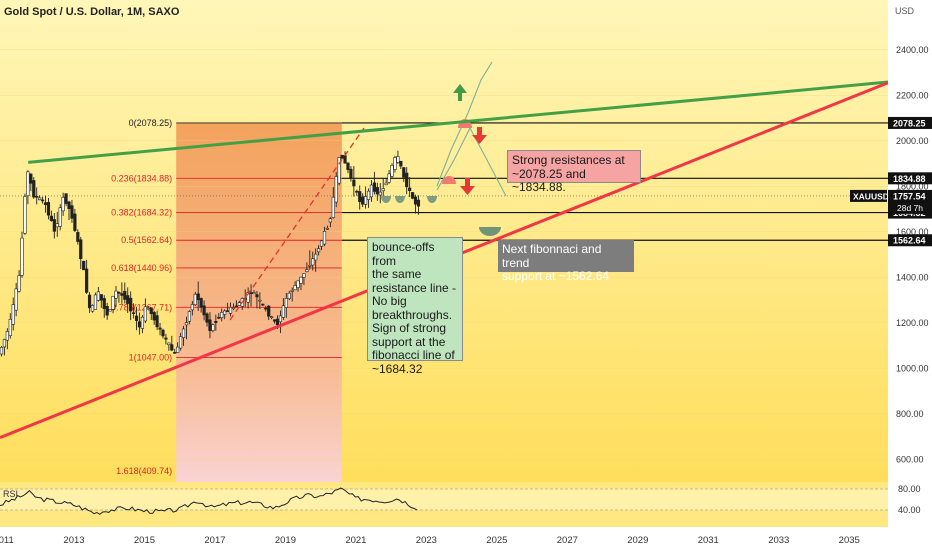 The height and width of the screenshot is (550, 932). Describe the element at coordinates (849, 540) in the screenshot. I see `x-tick-label: 2035` at that location.